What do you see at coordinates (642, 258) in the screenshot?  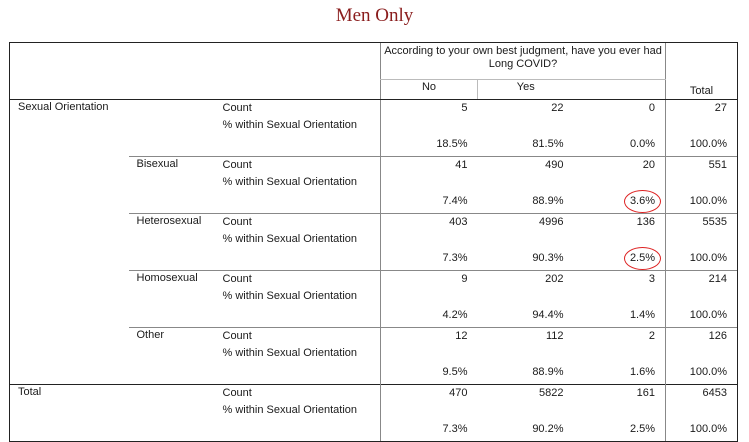 I see `red-circle-annotation: 2.5%` at bounding box center [642, 258].